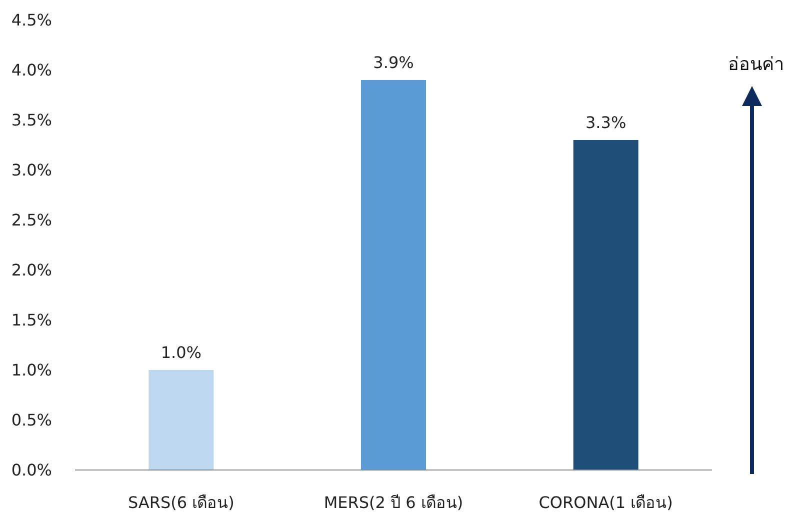 This screenshot has height=523, width=794. What do you see at coordinates (756, 64) in the screenshot?
I see `text: อ่อนค่า` at bounding box center [756, 64].